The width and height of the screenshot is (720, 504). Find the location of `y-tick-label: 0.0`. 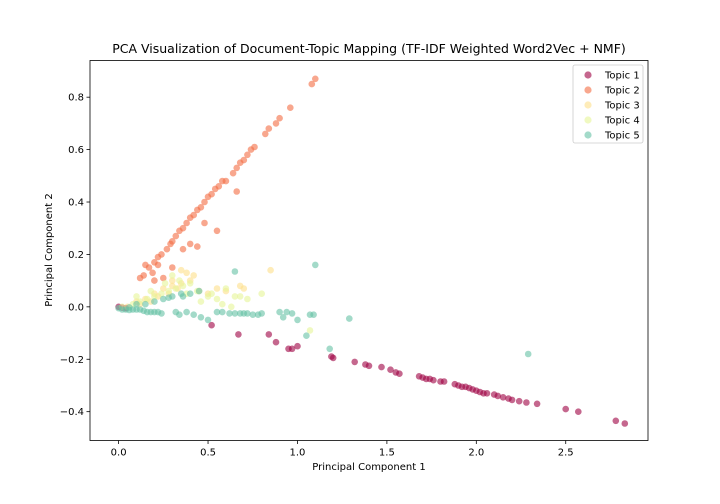

y-tick-label: 0.0 is located at coordinates (76, 307).